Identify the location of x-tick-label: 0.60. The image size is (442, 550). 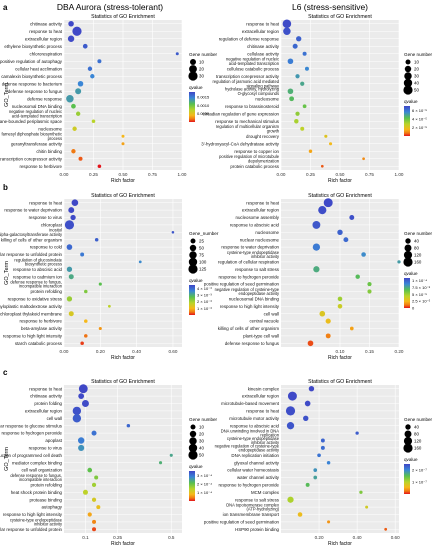
(395, 537).